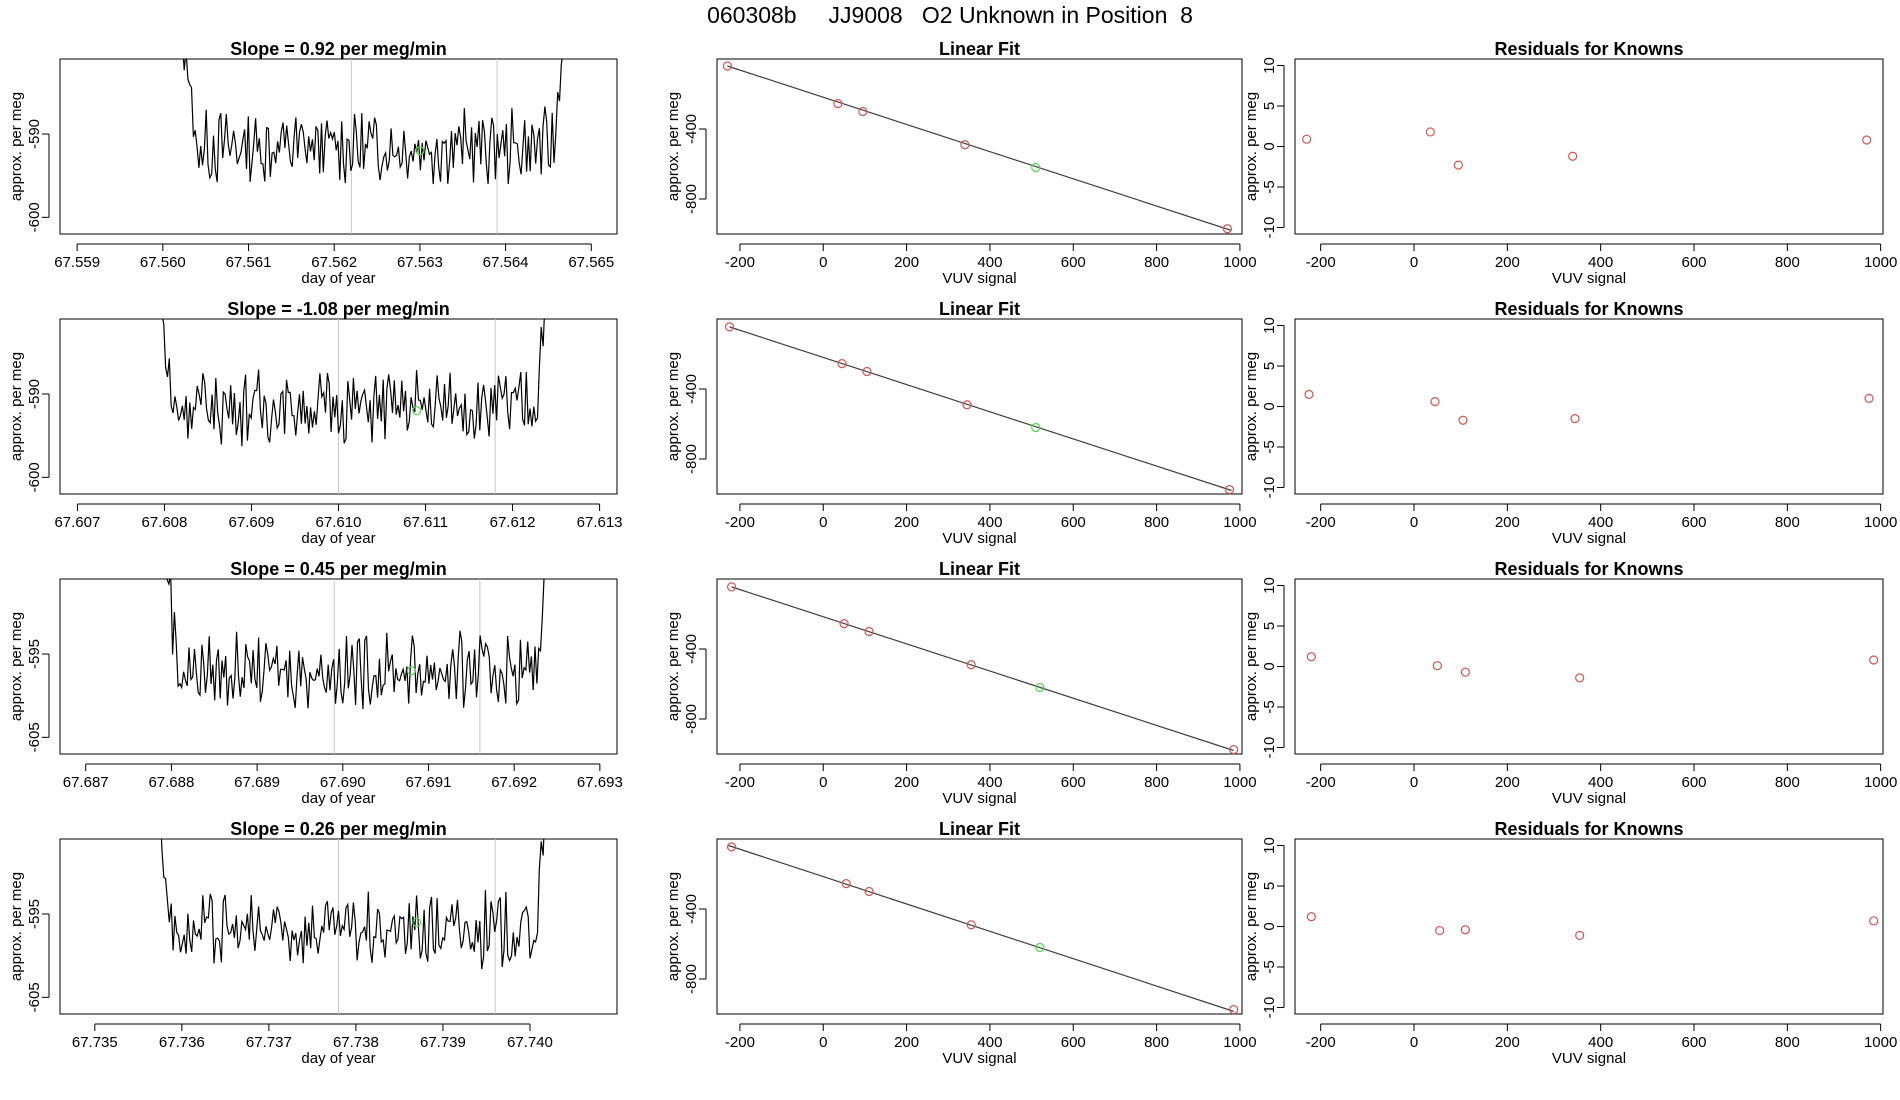  What do you see at coordinates (34, 134) in the screenshot?
I see `y-tick-label: -590` at bounding box center [34, 134].